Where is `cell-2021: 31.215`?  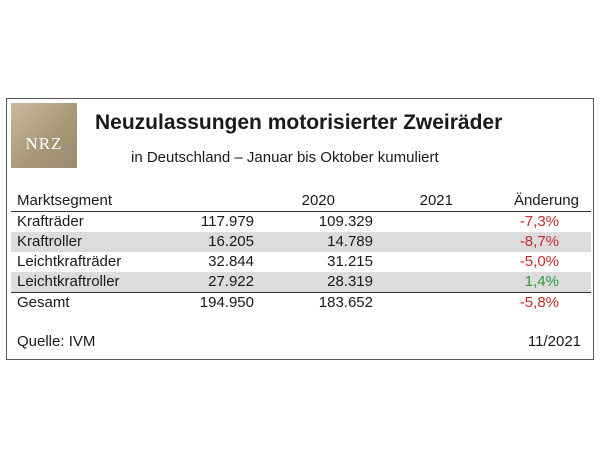
cell-2021: 31.215 is located at coordinates (350, 261).